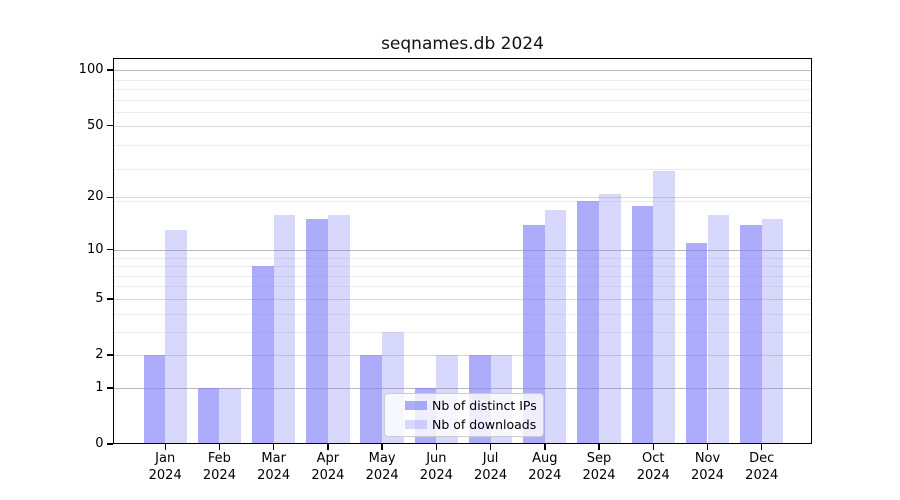 The height and width of the screenshot is (500, 900). I want to click on x-tick-label: Aug 2024, so click(545, 467).